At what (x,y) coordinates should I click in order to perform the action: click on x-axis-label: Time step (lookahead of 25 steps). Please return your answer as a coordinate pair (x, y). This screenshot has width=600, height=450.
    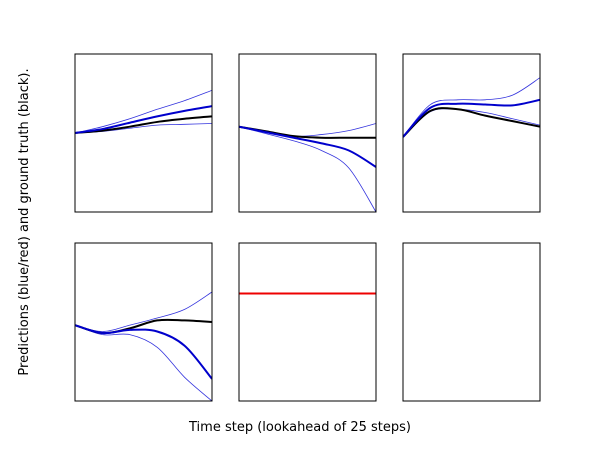
    Looking at the image, I should click on (299, 427).